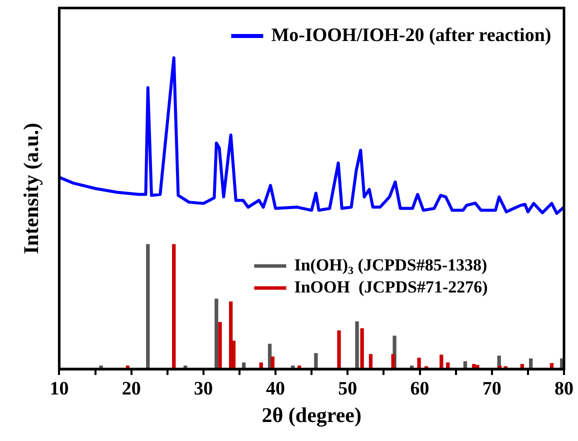  I want to click on x-tick-label: 80, so click(564, 389).